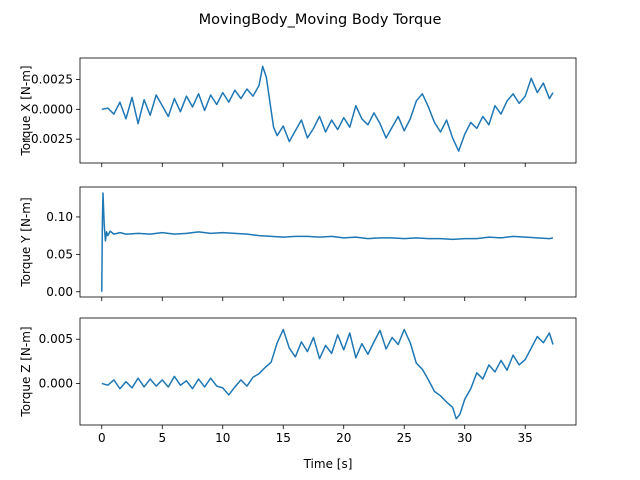 This screenshot has width=640, height=480. I want to click on y-tick-label-torque-y: 0.10, so click(59, 217).